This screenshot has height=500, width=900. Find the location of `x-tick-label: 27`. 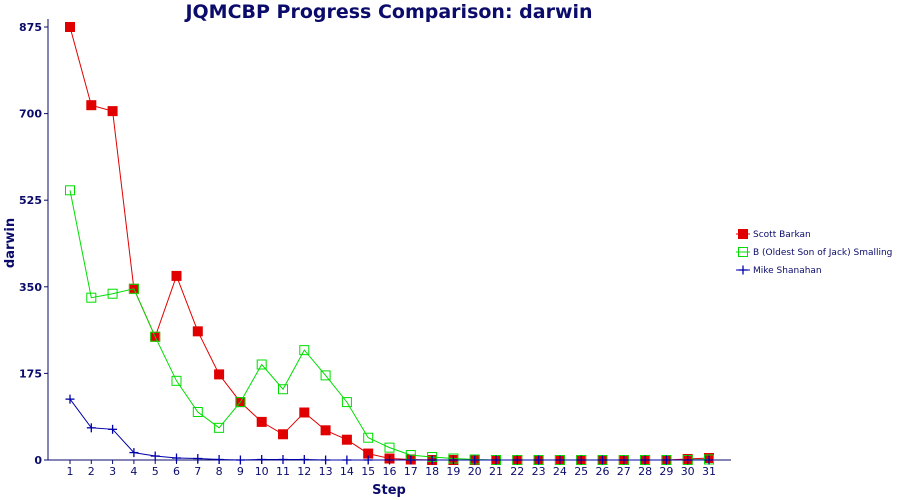

x-tick-label: 27 is located at coordinates (624, 471).